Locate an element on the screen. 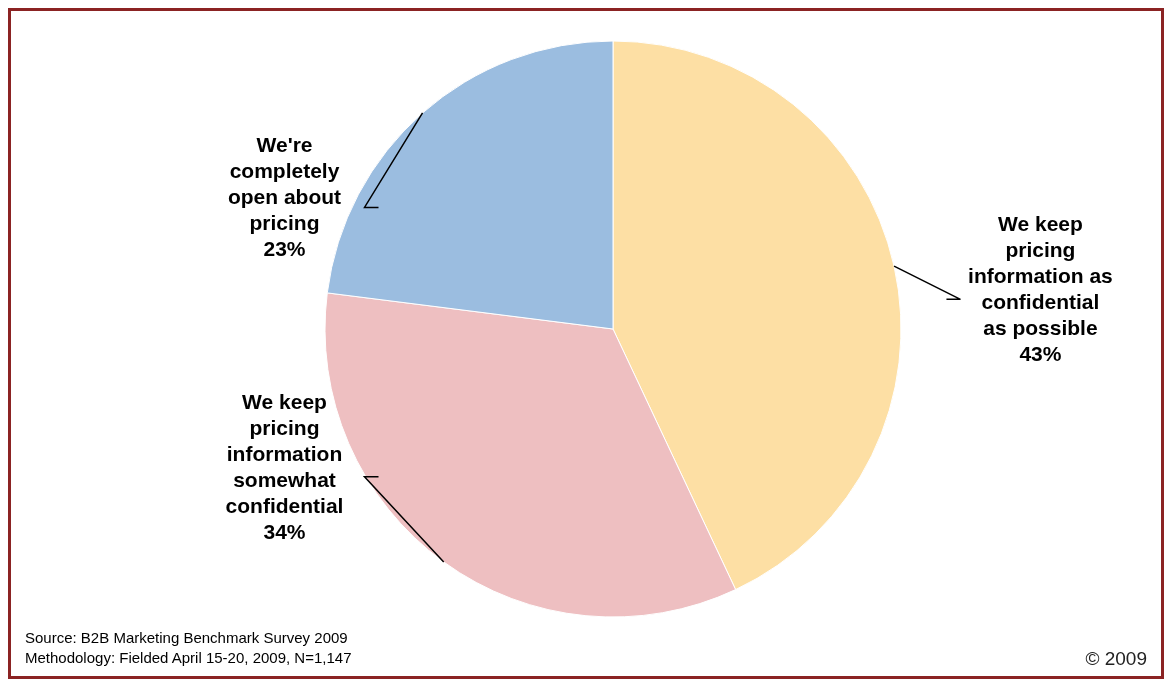  text: © 2009 is located at coordinates (1116, 659).